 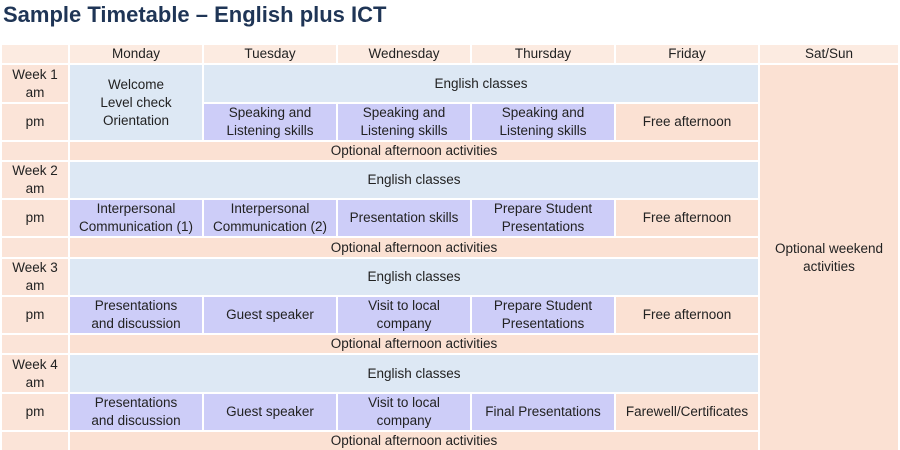 What do you see at coordinates (404, 218) in the screenshot?
I see `week-2-pm-session: Presentation skills` at bounding box center [404, 218].